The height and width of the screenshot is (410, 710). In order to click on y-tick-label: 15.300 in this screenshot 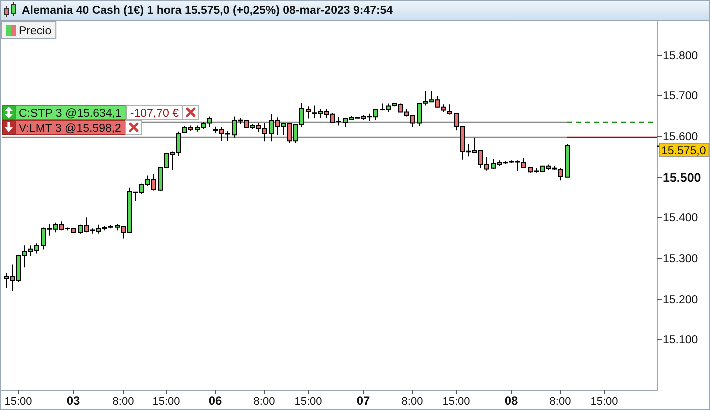, I will do `click(680, 260)`.